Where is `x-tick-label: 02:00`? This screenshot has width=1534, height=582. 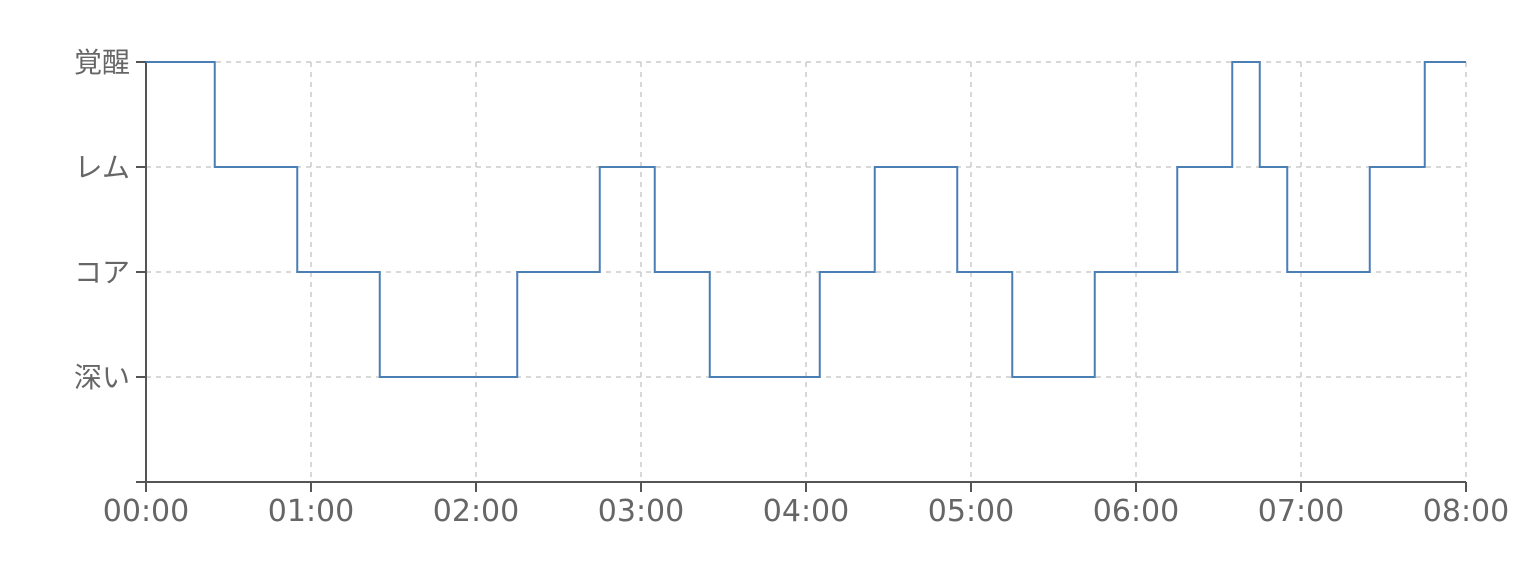
x-tick-label: 02:00 is located at coordinates (476, 511).